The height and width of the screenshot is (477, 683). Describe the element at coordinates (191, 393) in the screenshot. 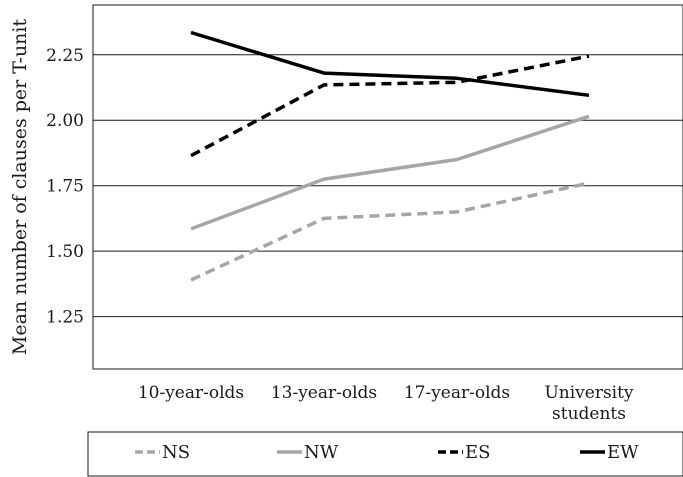

I see `x-tick-label: 10-year-olds` at that location.